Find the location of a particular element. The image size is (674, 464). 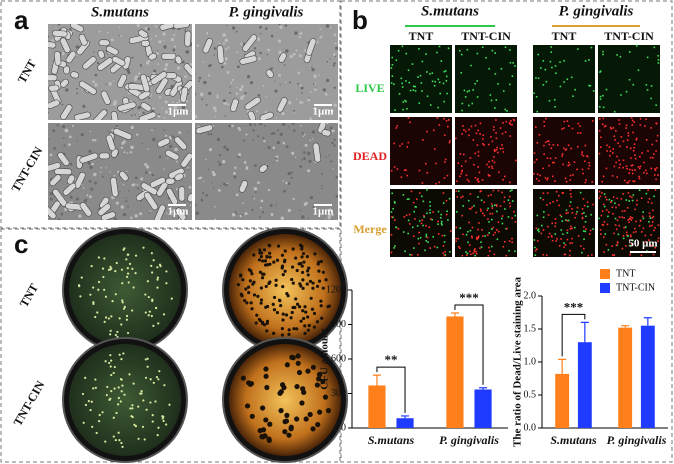

plate-agar is located at coordinates (125, 400).